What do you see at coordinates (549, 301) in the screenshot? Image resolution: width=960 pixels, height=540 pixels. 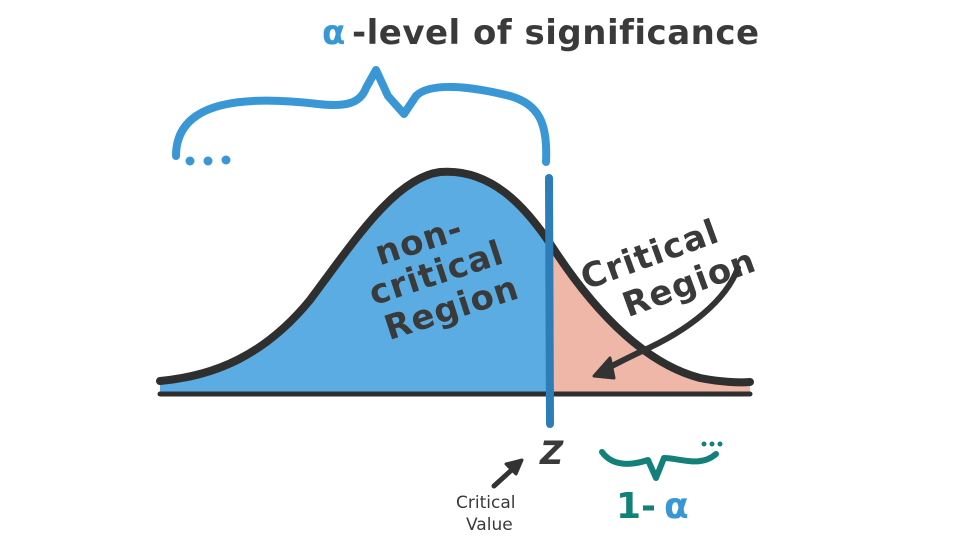 I see `critical-value-line` at bounding box center [549, 301].